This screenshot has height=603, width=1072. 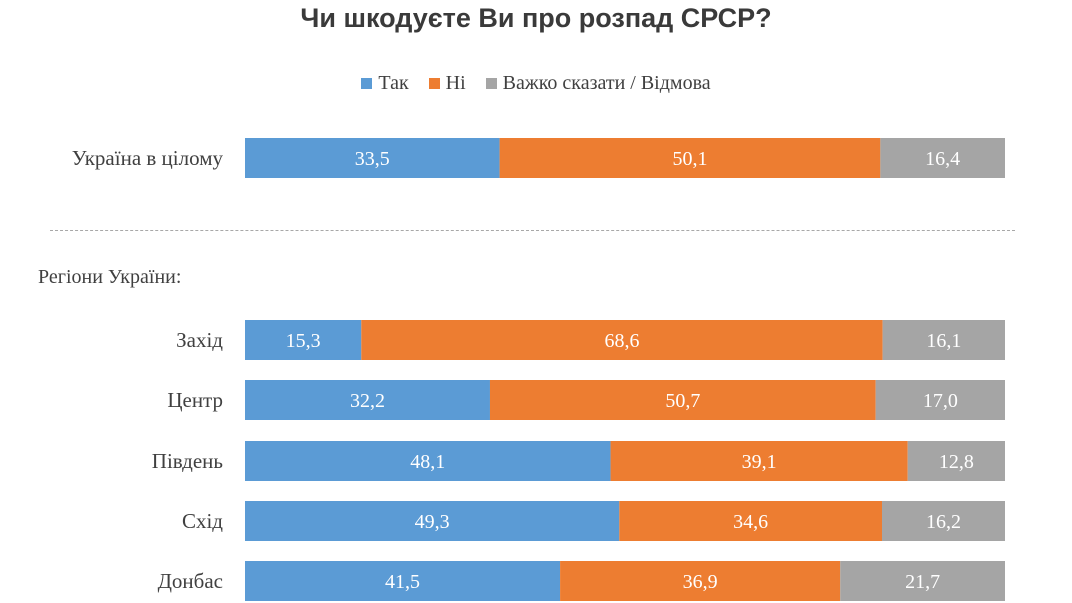 I want to click on chart-title: Чи шкодуєте Ви про розпад СРСР?, so click(x=536, y=18).